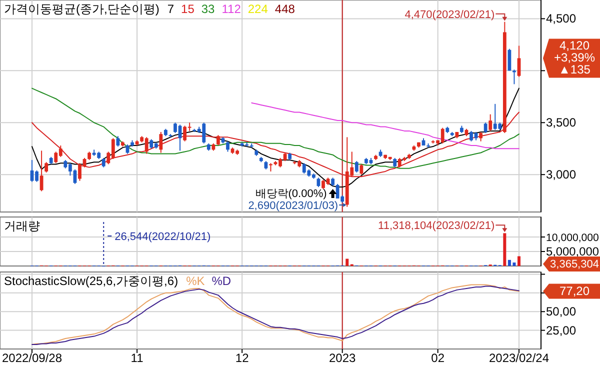 The image size is (600, 366). I want to click on chart-title: 거래량, so click(22, 226).